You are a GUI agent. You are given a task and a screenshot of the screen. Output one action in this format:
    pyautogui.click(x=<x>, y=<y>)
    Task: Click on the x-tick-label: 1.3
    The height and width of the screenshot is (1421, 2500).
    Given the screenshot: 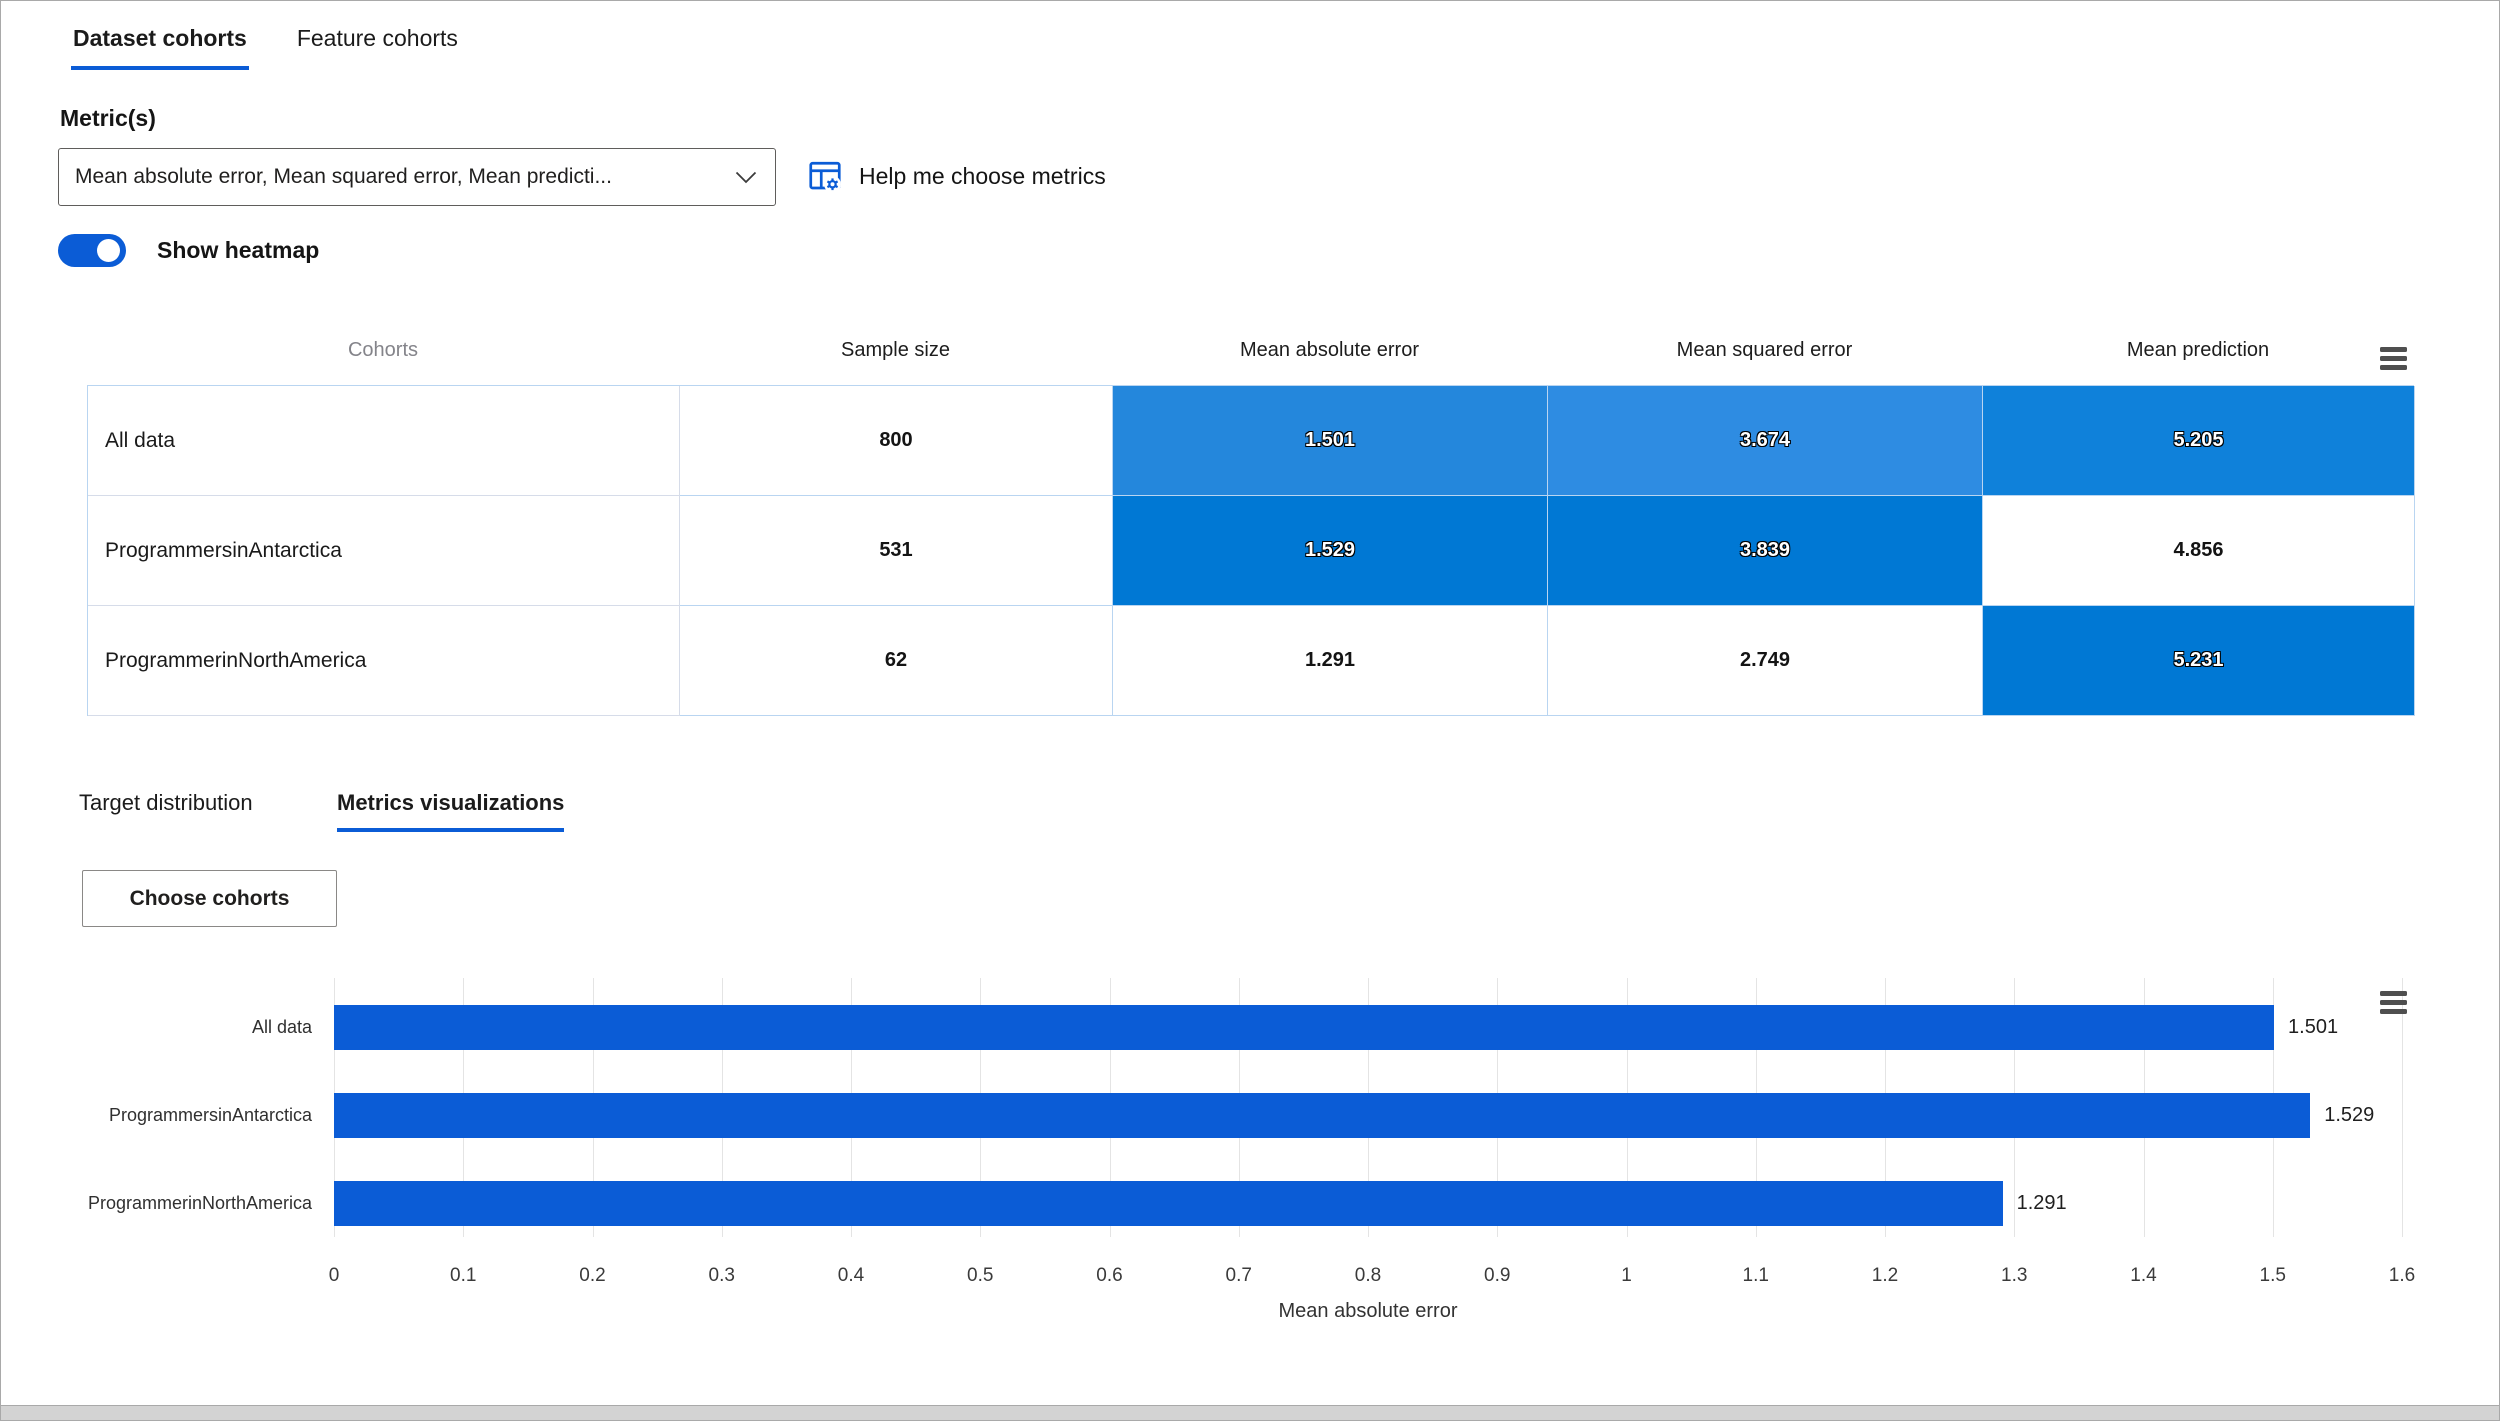 What is the action you would take?
    pyautogui.click(x=2014, y=1275)
    